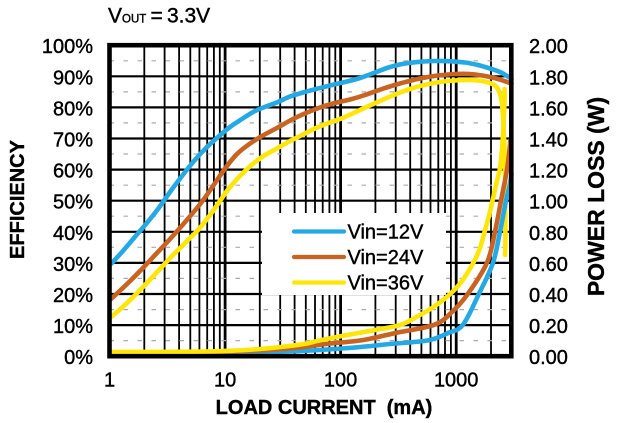  Describe the element at coordinates (548, 358) in the screenshot. I see `svg-text: 0.00` at that location.